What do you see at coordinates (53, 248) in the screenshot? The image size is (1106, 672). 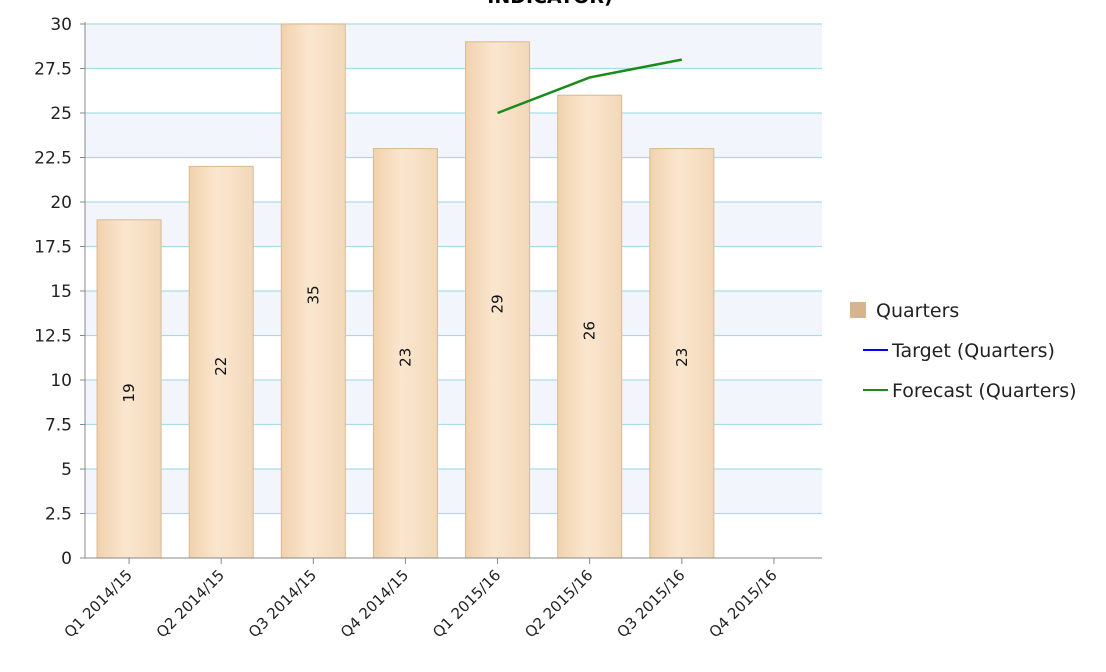 I see `y-tick-label: 17.5` at bounding box center [53, 248].